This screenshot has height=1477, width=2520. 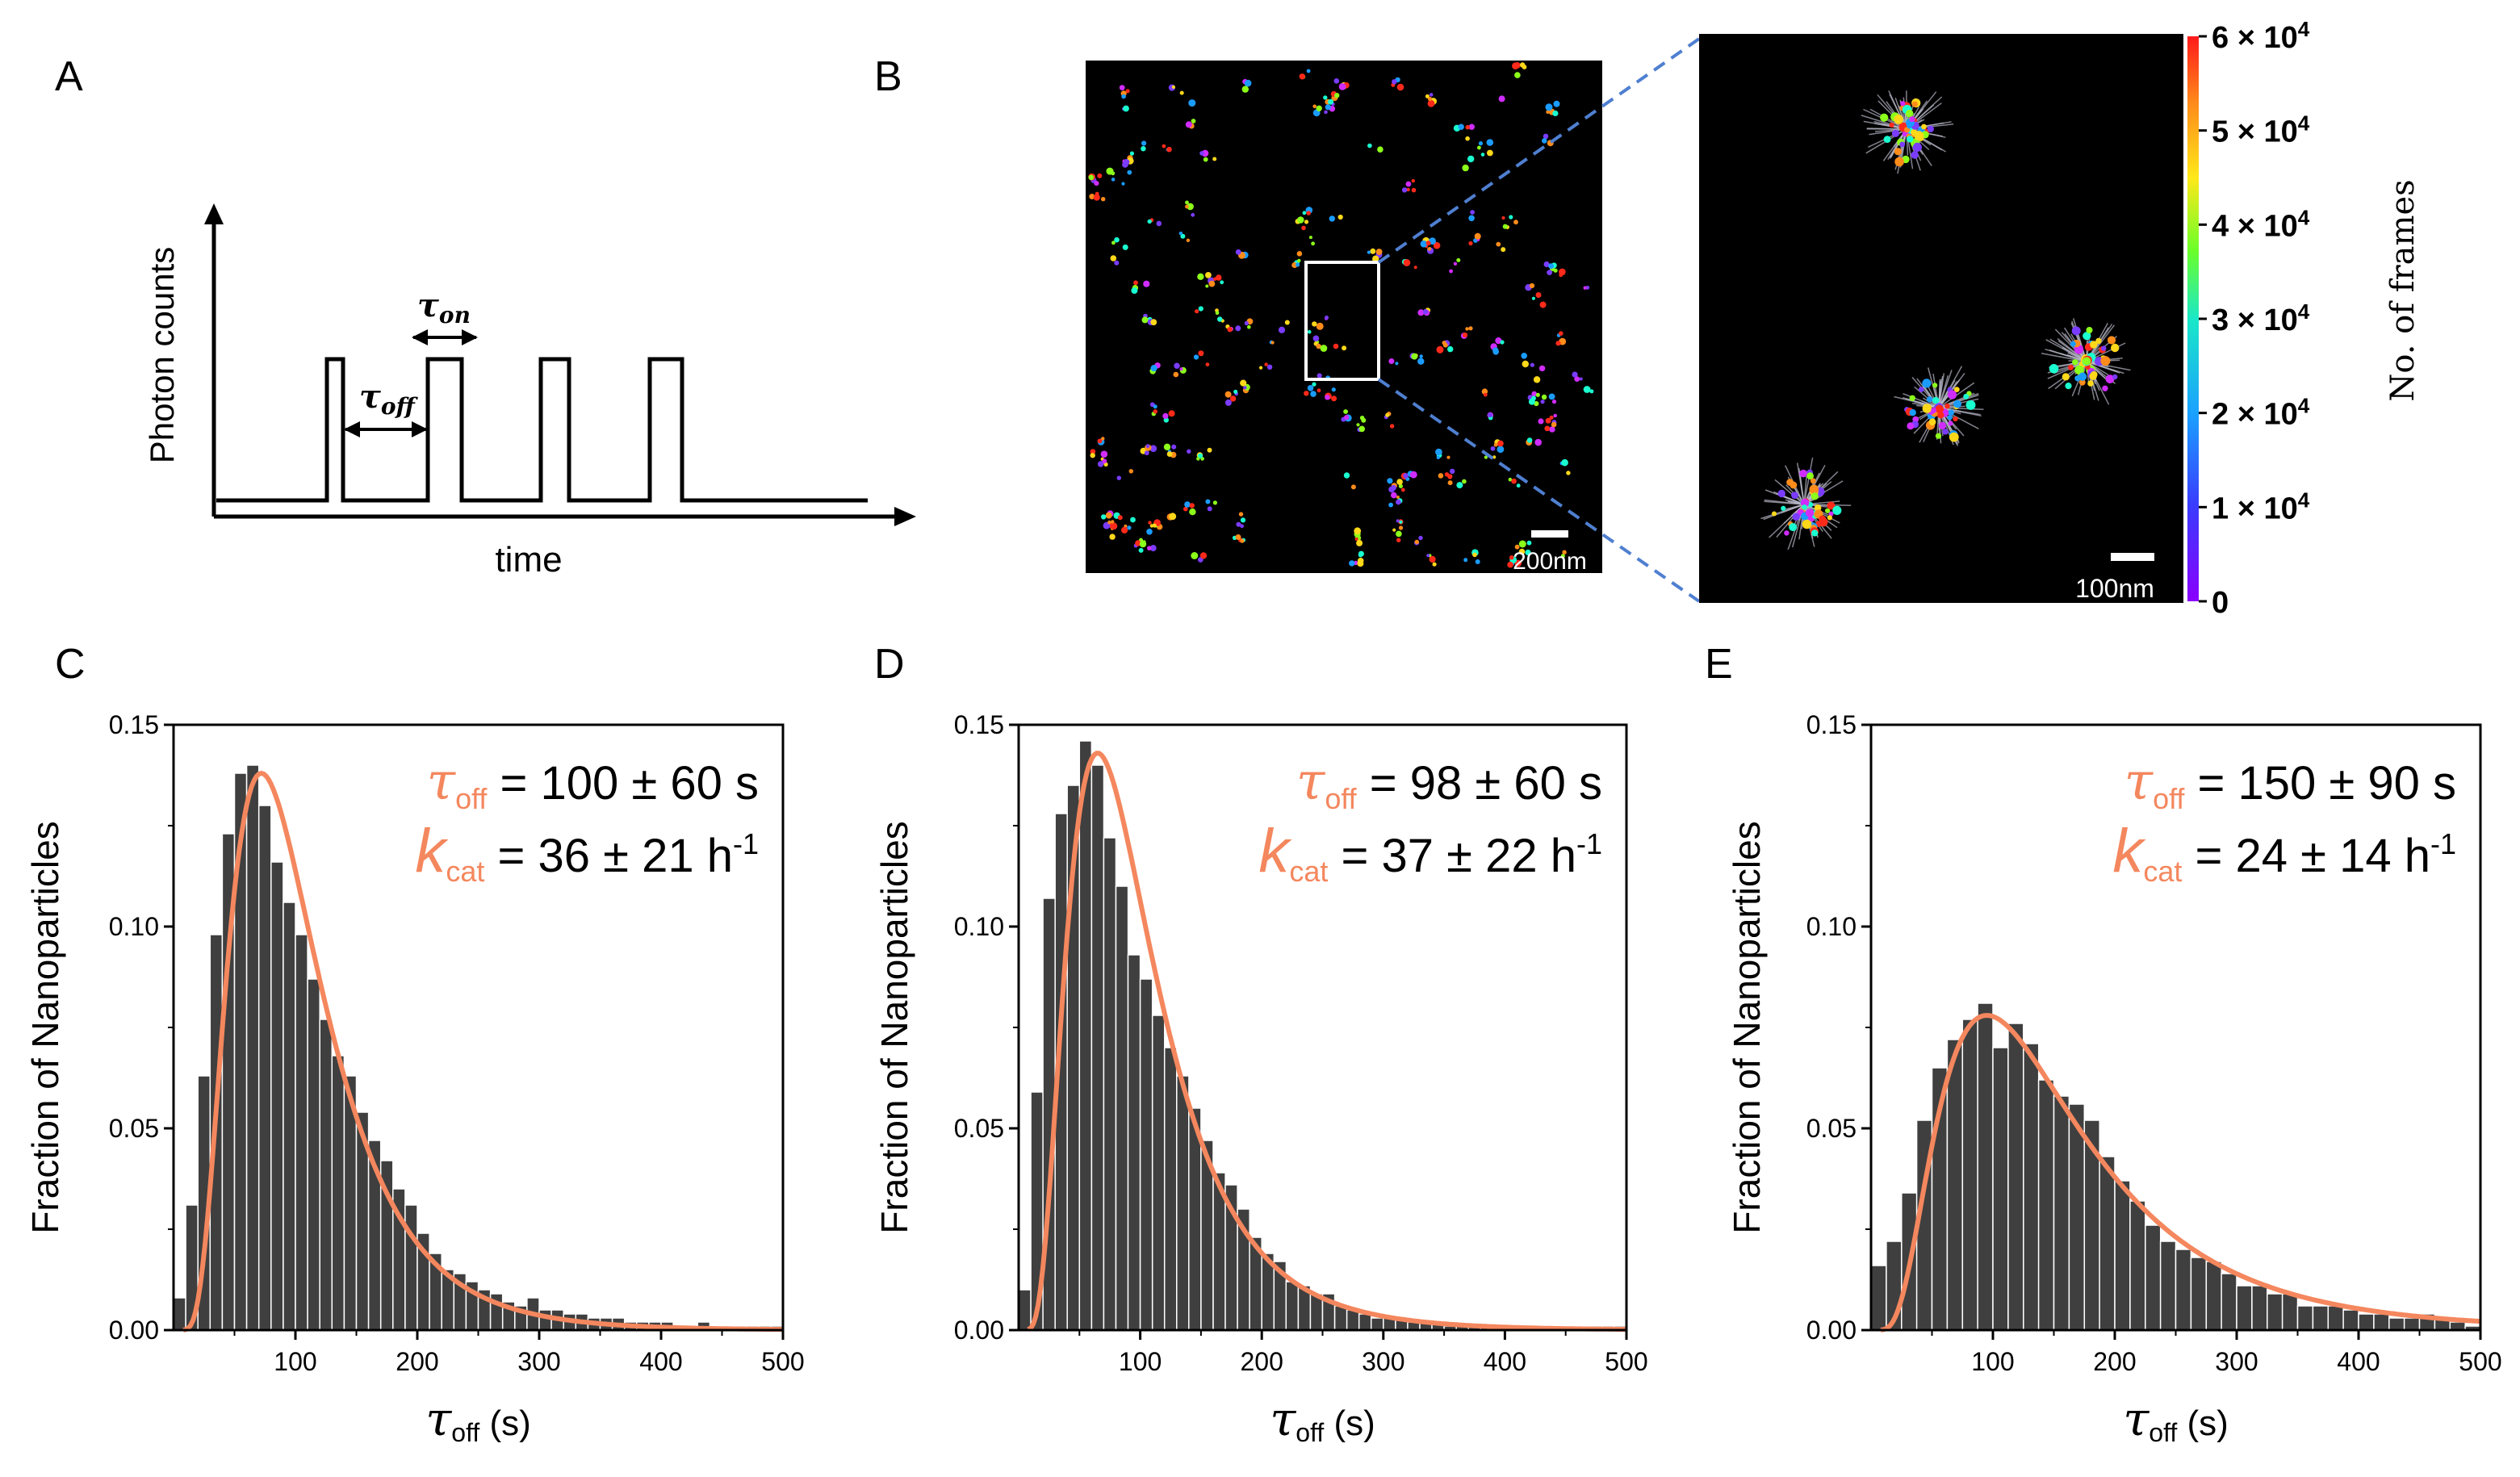 What do you see at coordinates (162, 356) in the screenshot?
I see `photon-counts-label: Photon counts` at bounding box center [162, 356].